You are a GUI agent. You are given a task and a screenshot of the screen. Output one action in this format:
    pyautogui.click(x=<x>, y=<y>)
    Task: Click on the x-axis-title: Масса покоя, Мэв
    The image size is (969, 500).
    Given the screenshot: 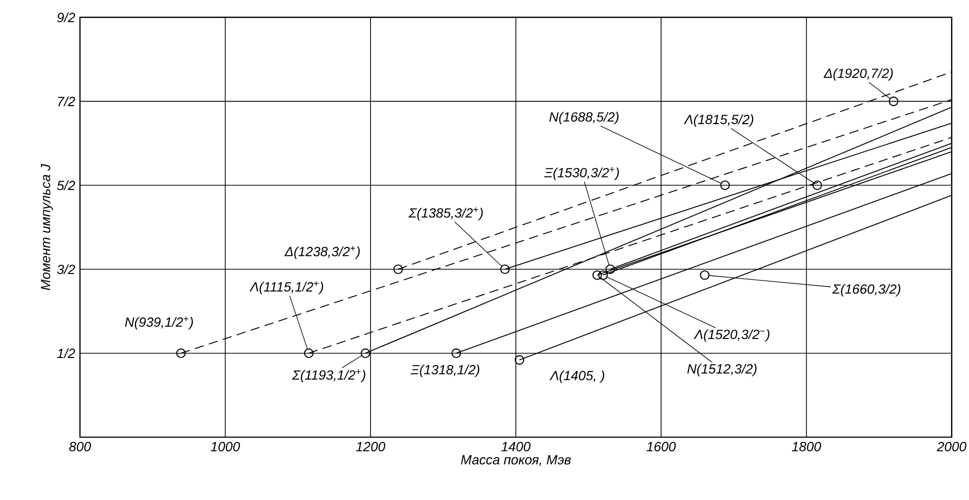 What is the action you would take?
    pyautogui.click(x=515, y=460)
    